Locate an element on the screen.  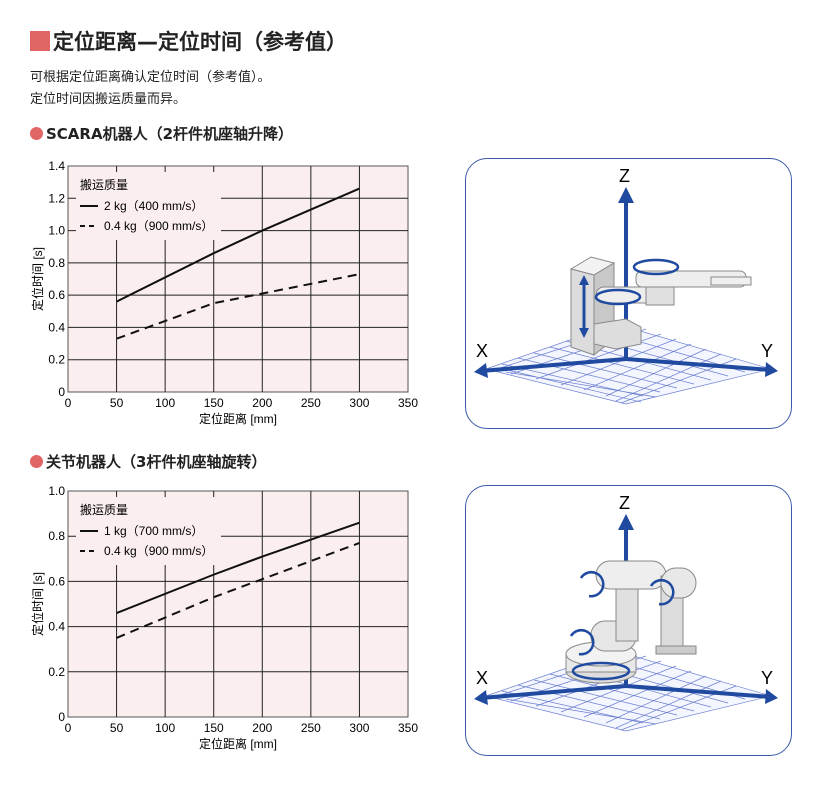
scara-robot-image: Z X Y is located at coordinates (626, 285).